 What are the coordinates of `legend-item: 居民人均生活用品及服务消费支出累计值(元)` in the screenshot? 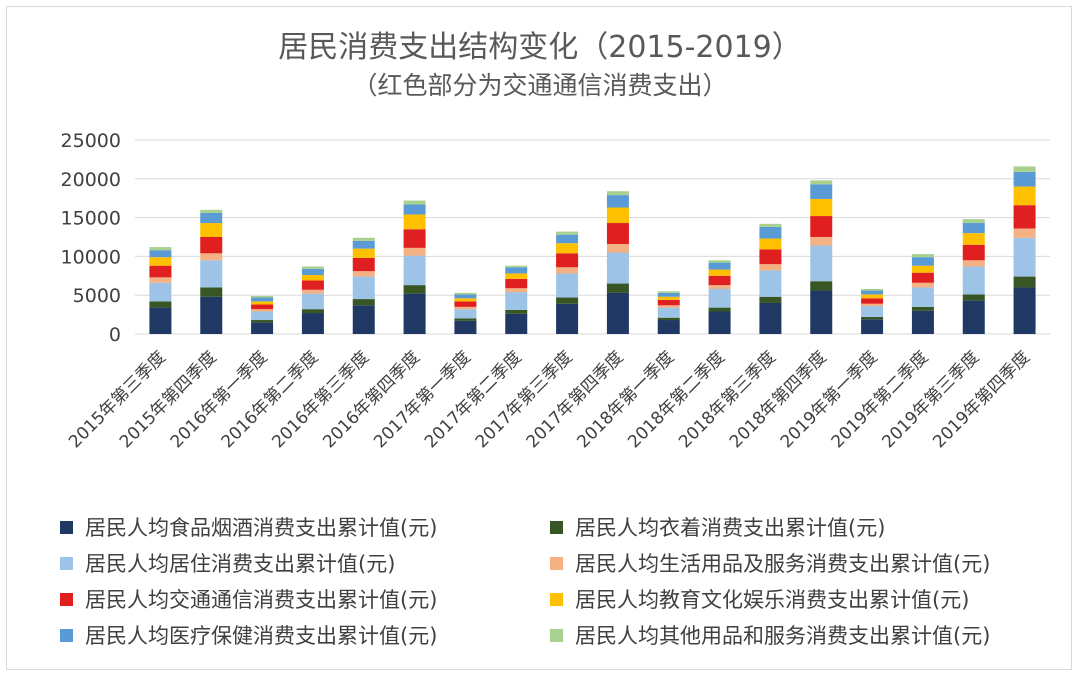 It's located at (770, 563).